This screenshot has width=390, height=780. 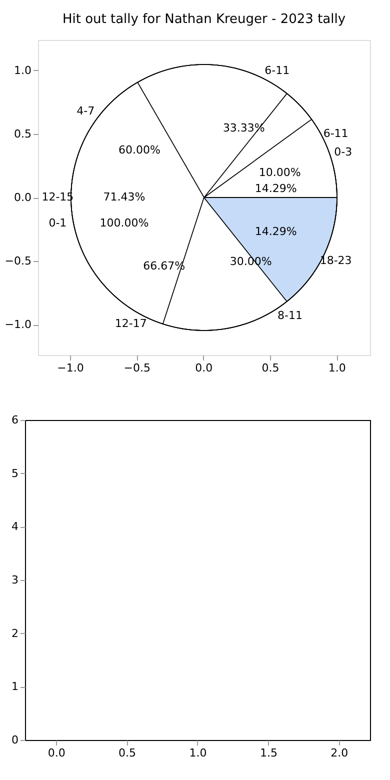 I want to click on x-tick-label: −1.0, so click(x=70, y=368).